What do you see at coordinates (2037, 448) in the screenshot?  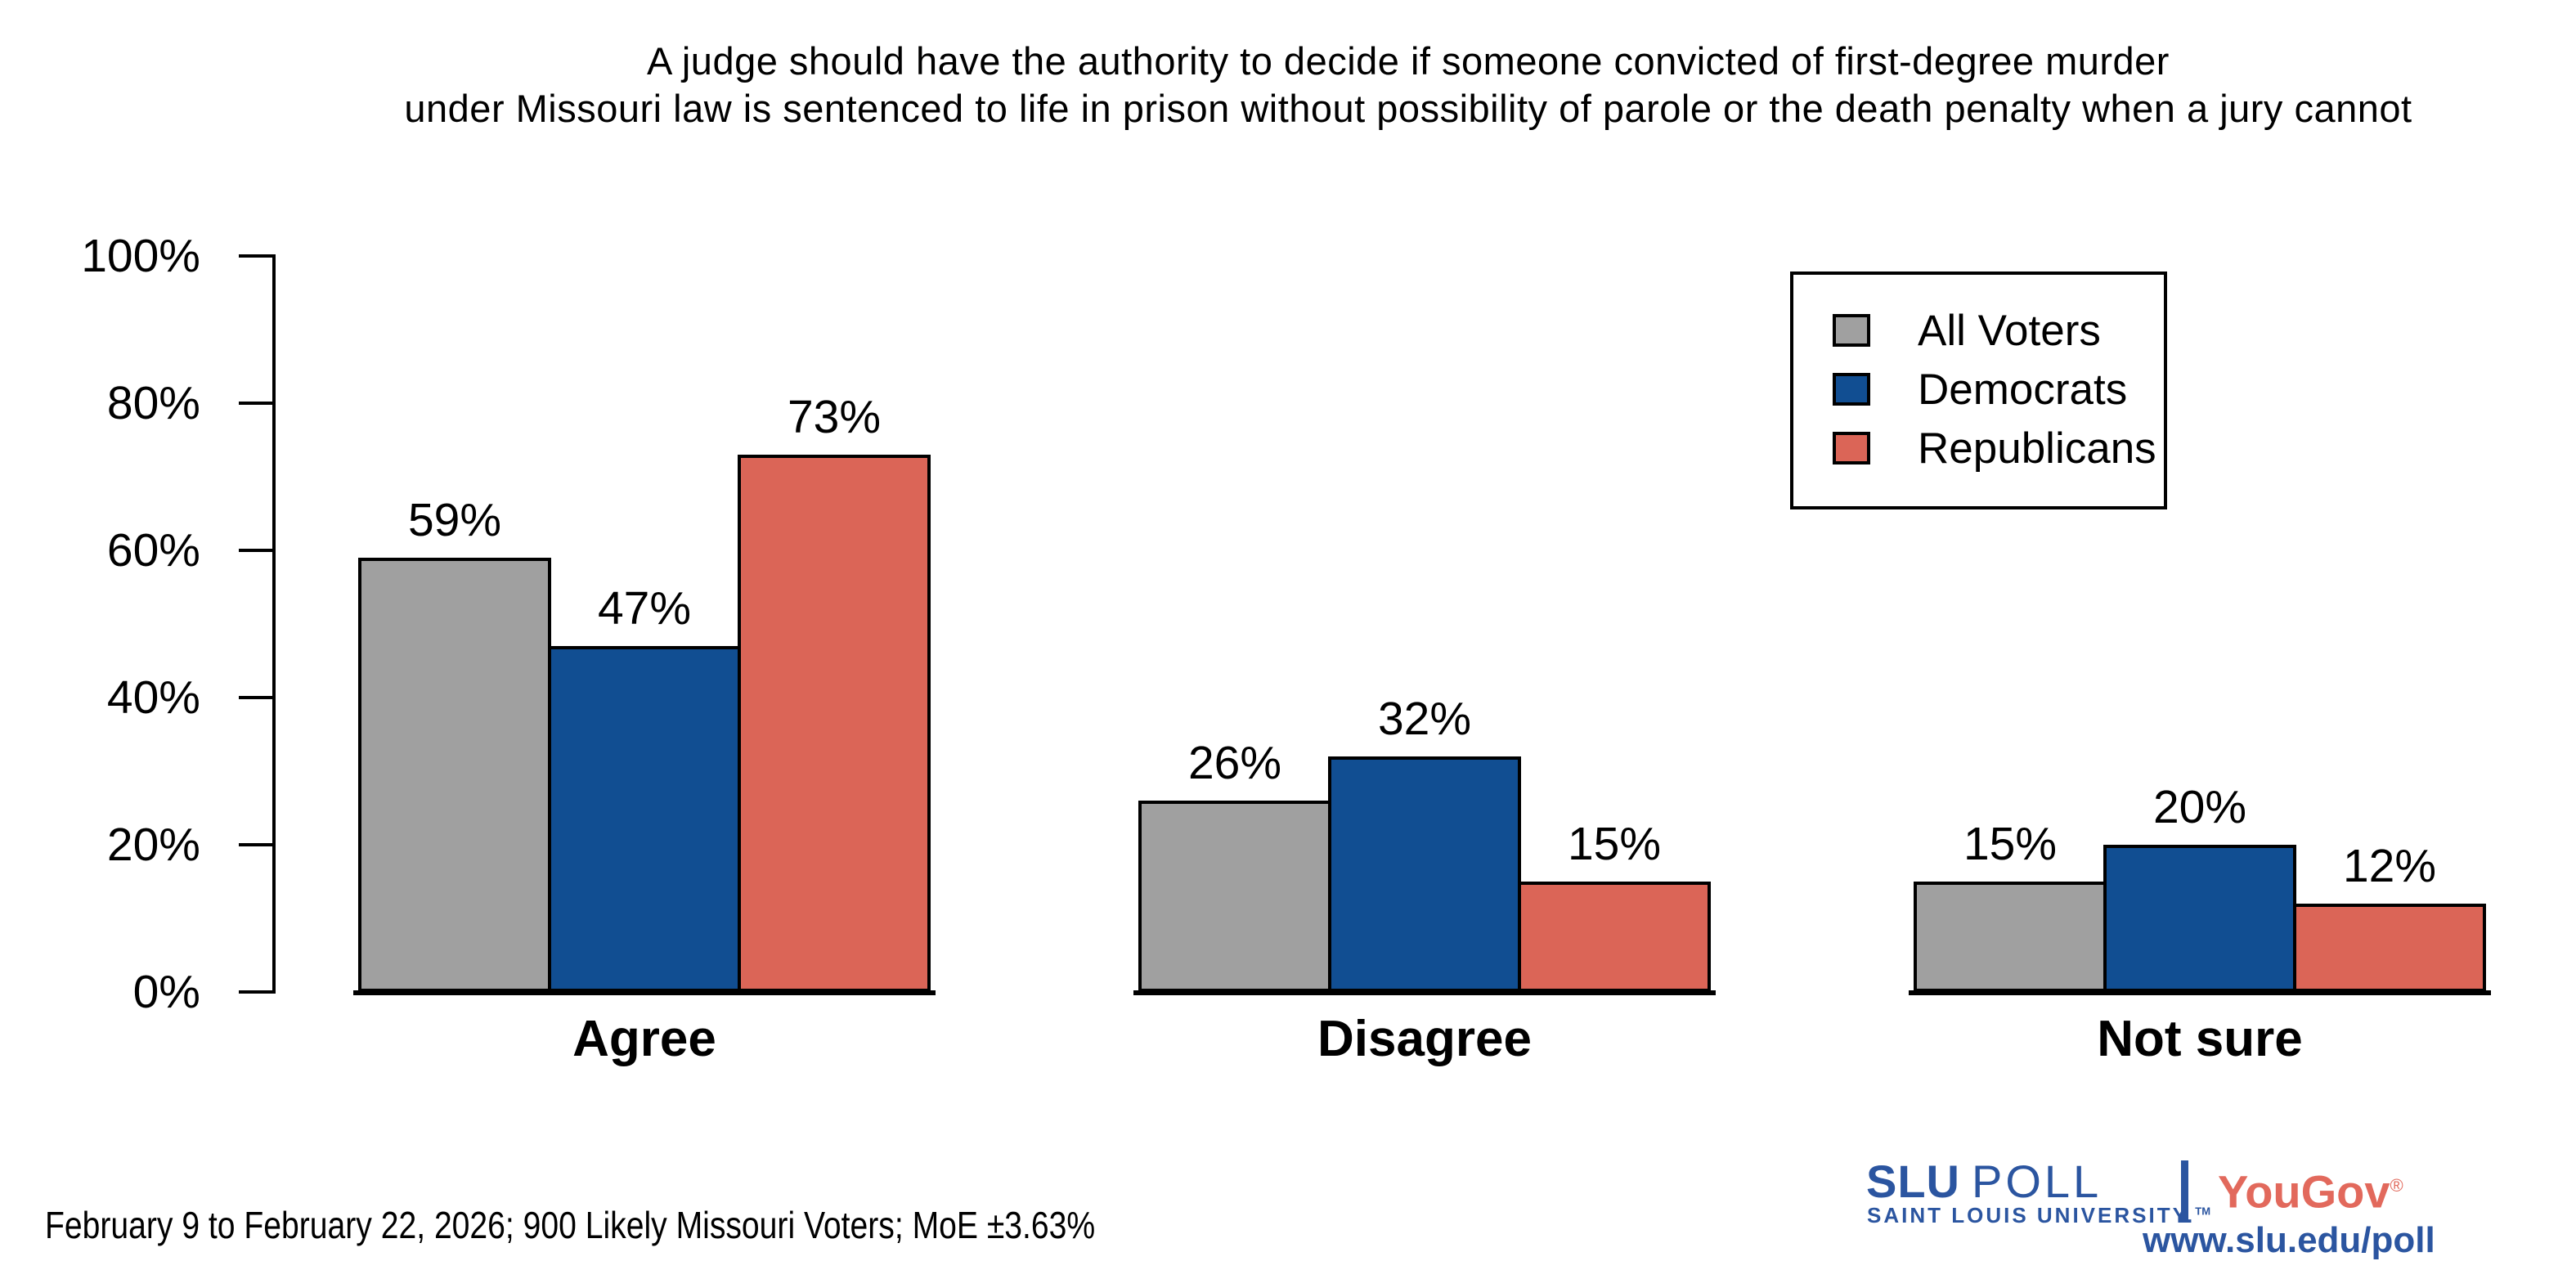 I see `legend-label-republicans: Republicans` at bounding box center [2037, 448].